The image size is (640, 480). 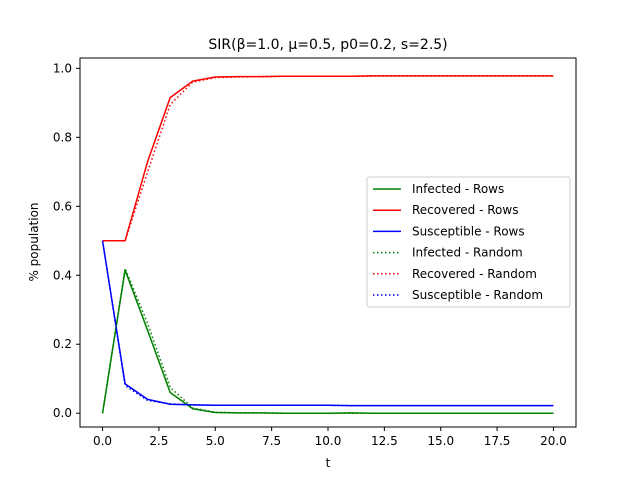 What do you see at coordinates (62, 206) in the screenshot?
I see `y-tick-label: 0.6` at bounding box center [62, 206].